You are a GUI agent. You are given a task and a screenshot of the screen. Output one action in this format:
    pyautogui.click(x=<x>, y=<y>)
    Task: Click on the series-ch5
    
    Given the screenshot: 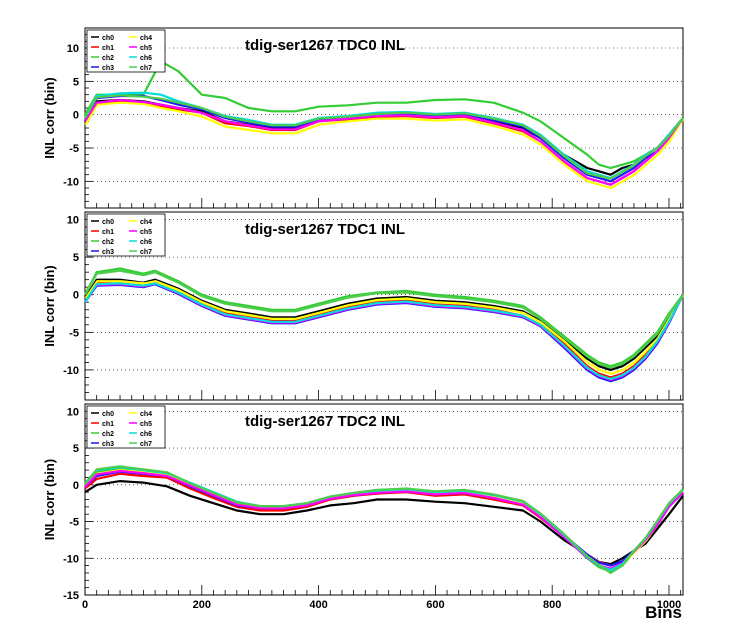 What is the action you would take?
    pyautogui.click(x=384, y=142)
    